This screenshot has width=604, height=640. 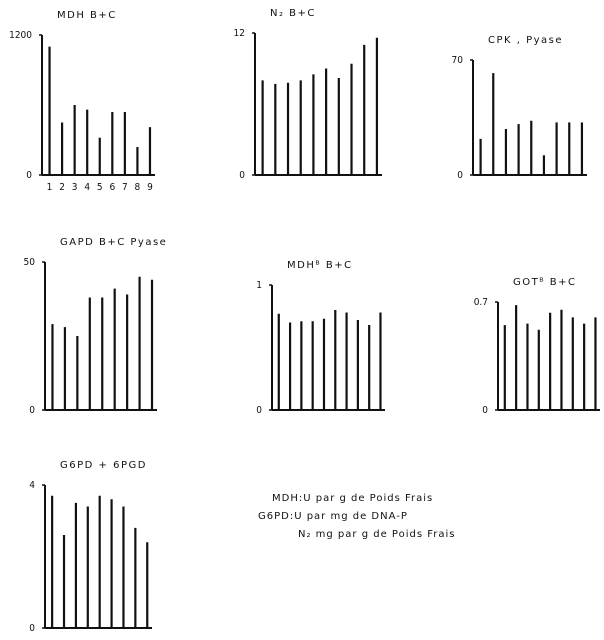 What do you see at coordinates (352, 498) in the screenshot?
I see `note: MDH:U par g de Poids Frais` at bounding box center [352, 498].